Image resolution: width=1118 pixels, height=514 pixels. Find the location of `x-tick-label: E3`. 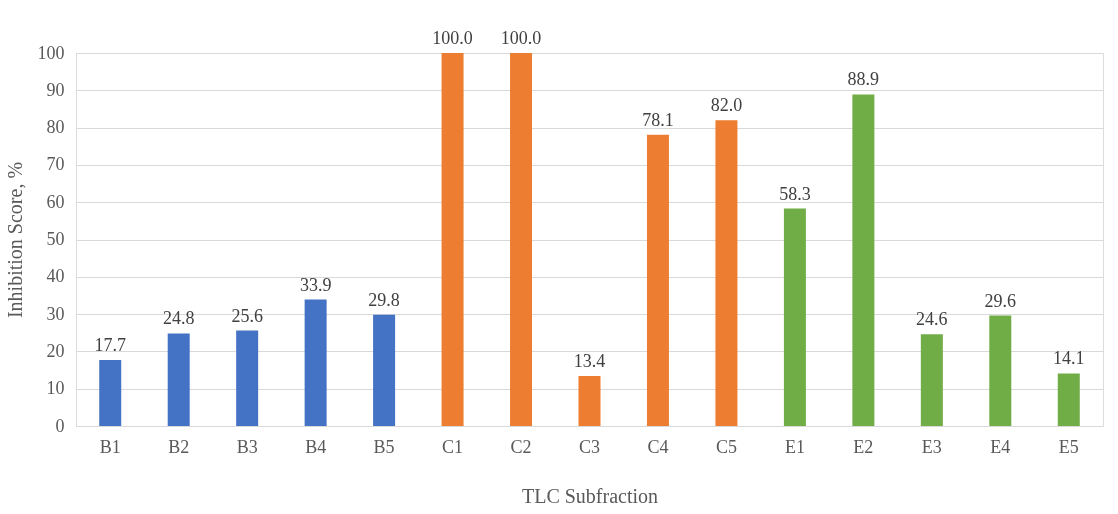

x-tick-label: E3 is located at coordinates (931, 446).